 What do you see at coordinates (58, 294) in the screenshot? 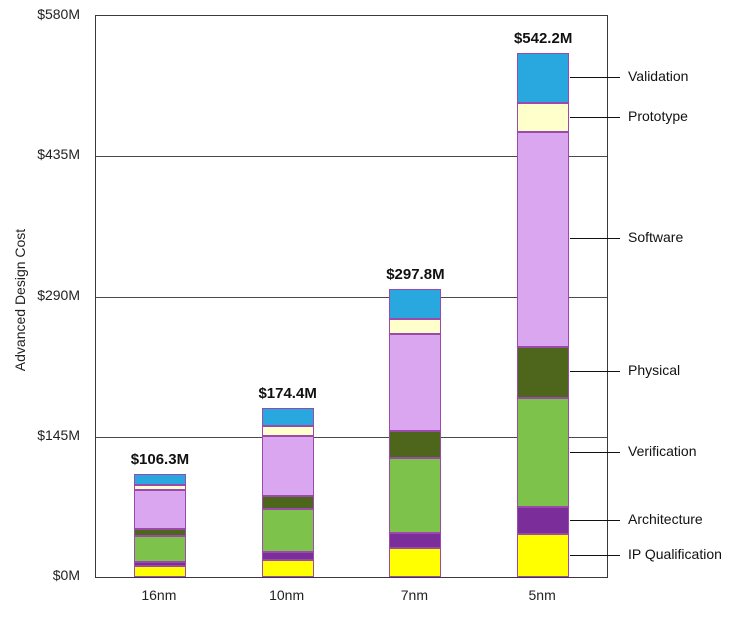
I see `y-axis-tick-label: $290M` at bounding box center [58, 294].